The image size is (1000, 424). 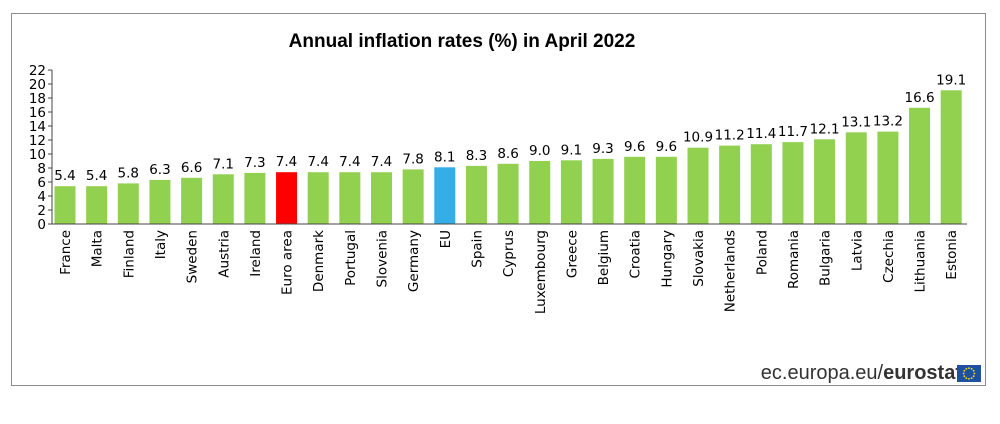 What do you see at coordinates (381, 198) in the screenshot?
I see `bar-slovenia` at bounding box center [381, 198].